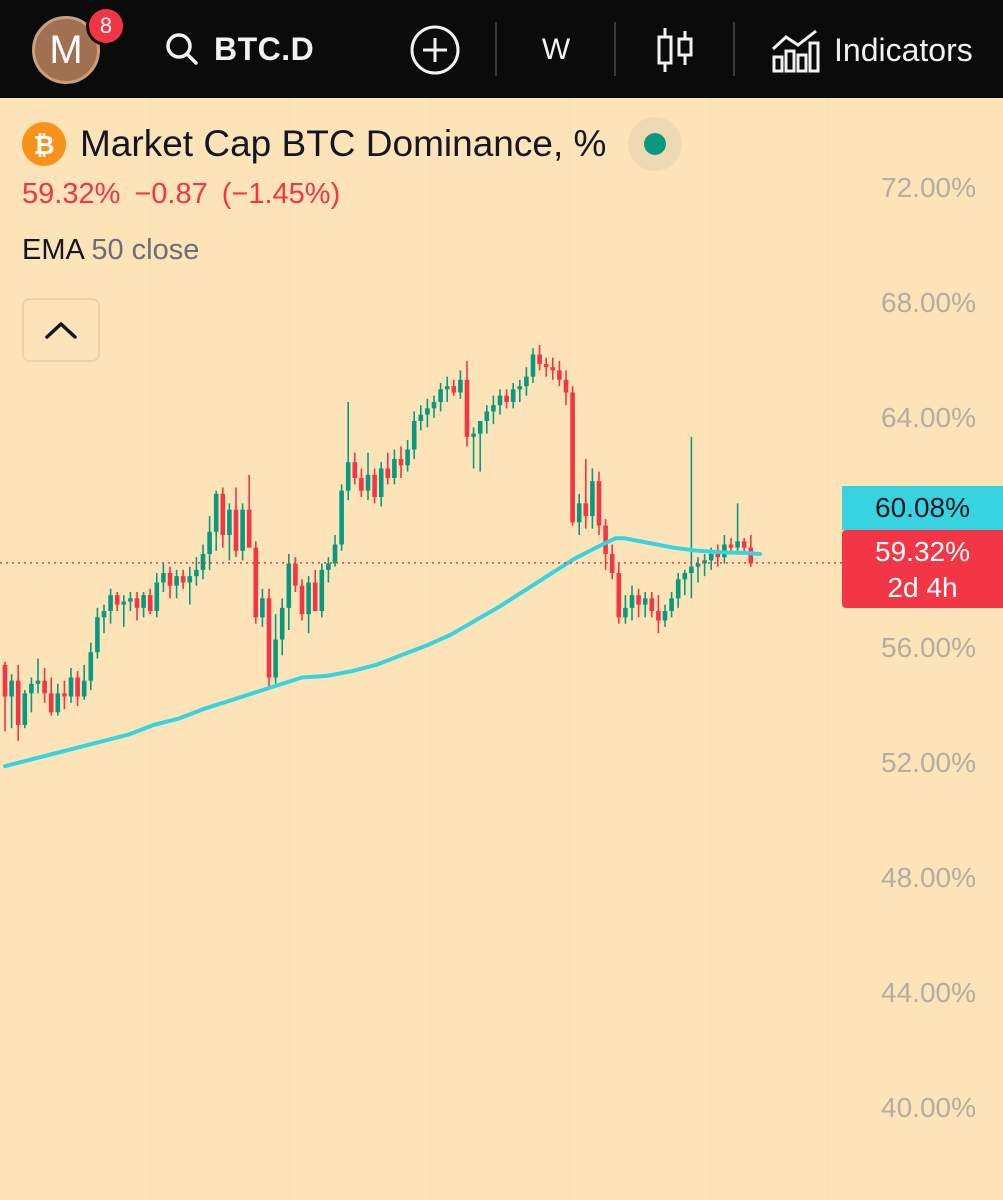 Image resolution: width=1003 pixels, height=1200 pixels. I want to click on indicators-label: Indicators, so click(903, 49).